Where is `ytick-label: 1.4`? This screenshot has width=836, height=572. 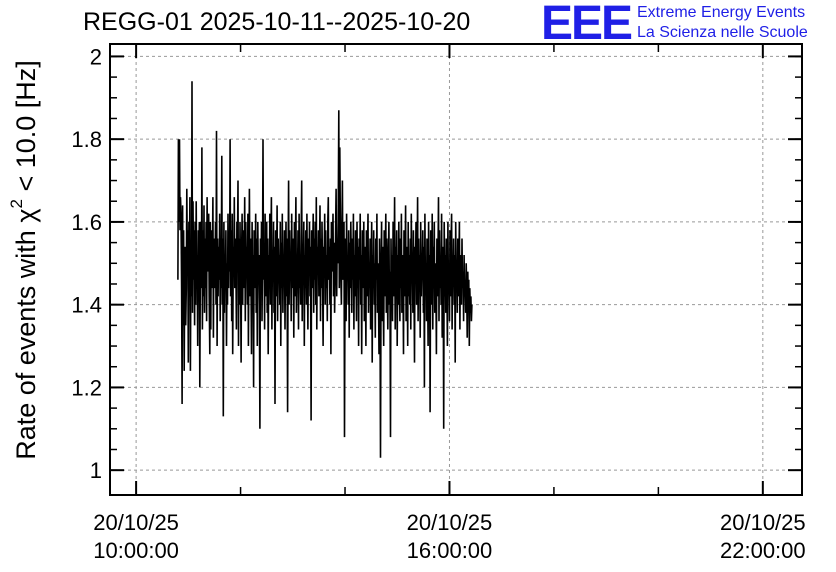 ytick-label: 1.4 is located at coordinates (86, 305).